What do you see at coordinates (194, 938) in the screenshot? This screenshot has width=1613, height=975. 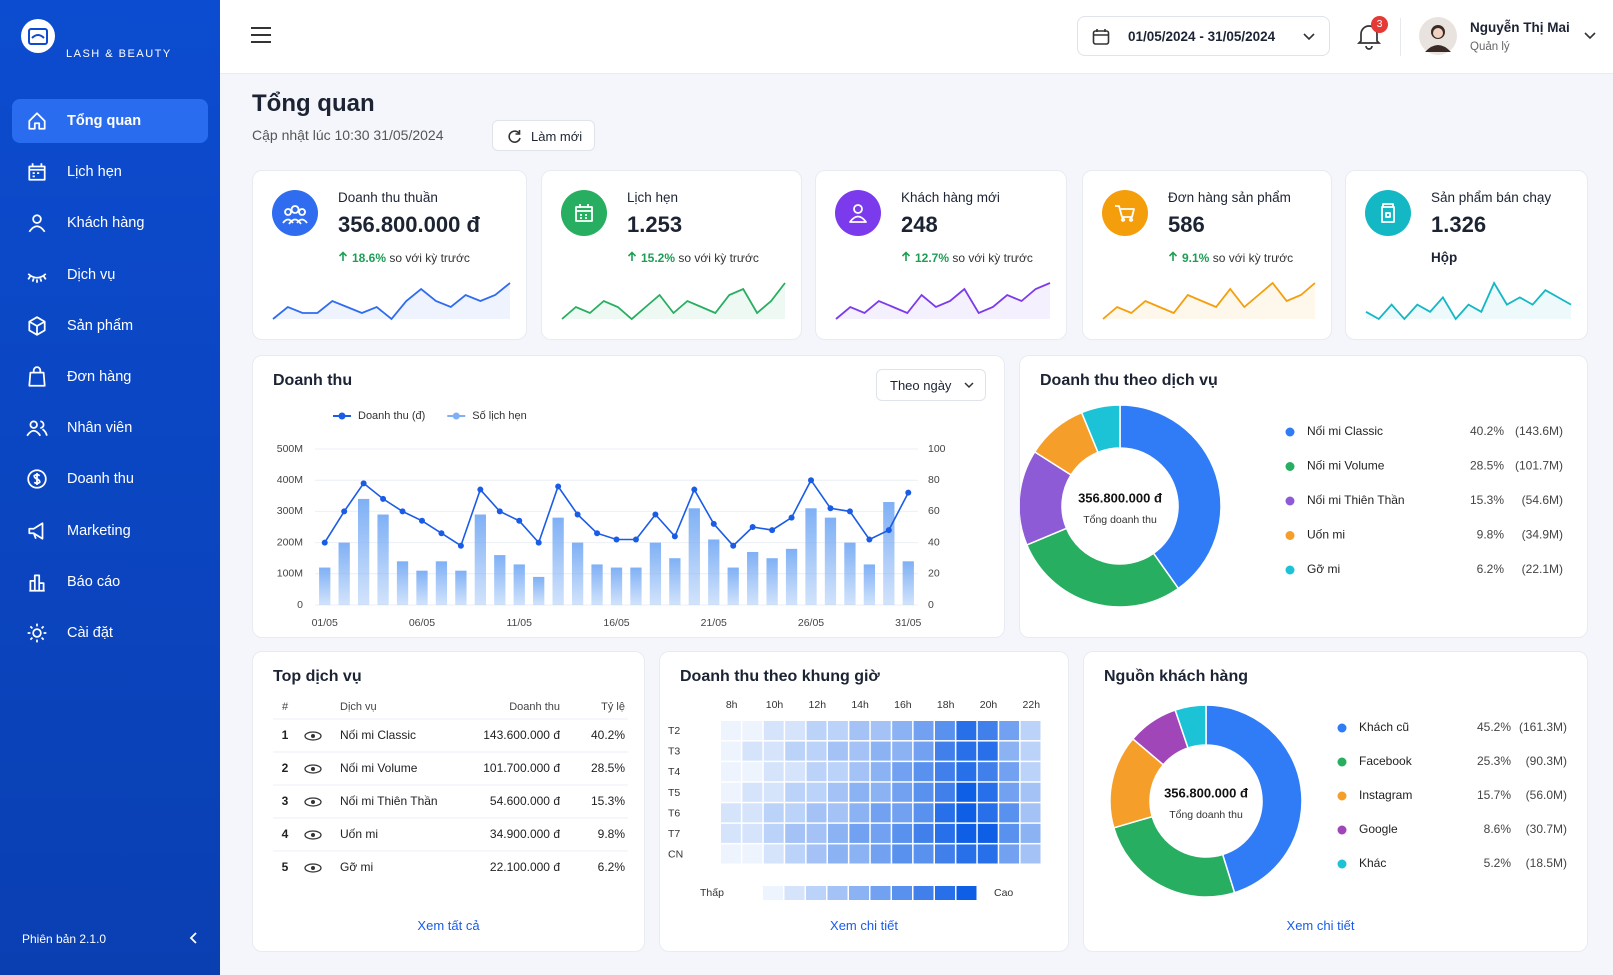 I see `collapse-button` at bounding box center [194, 938].